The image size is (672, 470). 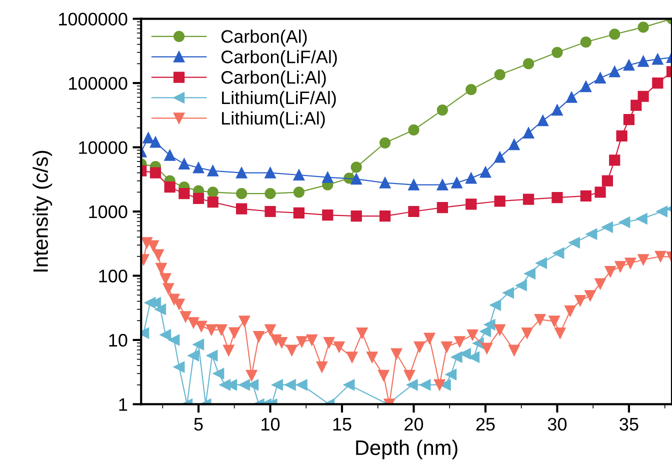 I want to click on x-tick-label: 20, so click(x=414, y=424).